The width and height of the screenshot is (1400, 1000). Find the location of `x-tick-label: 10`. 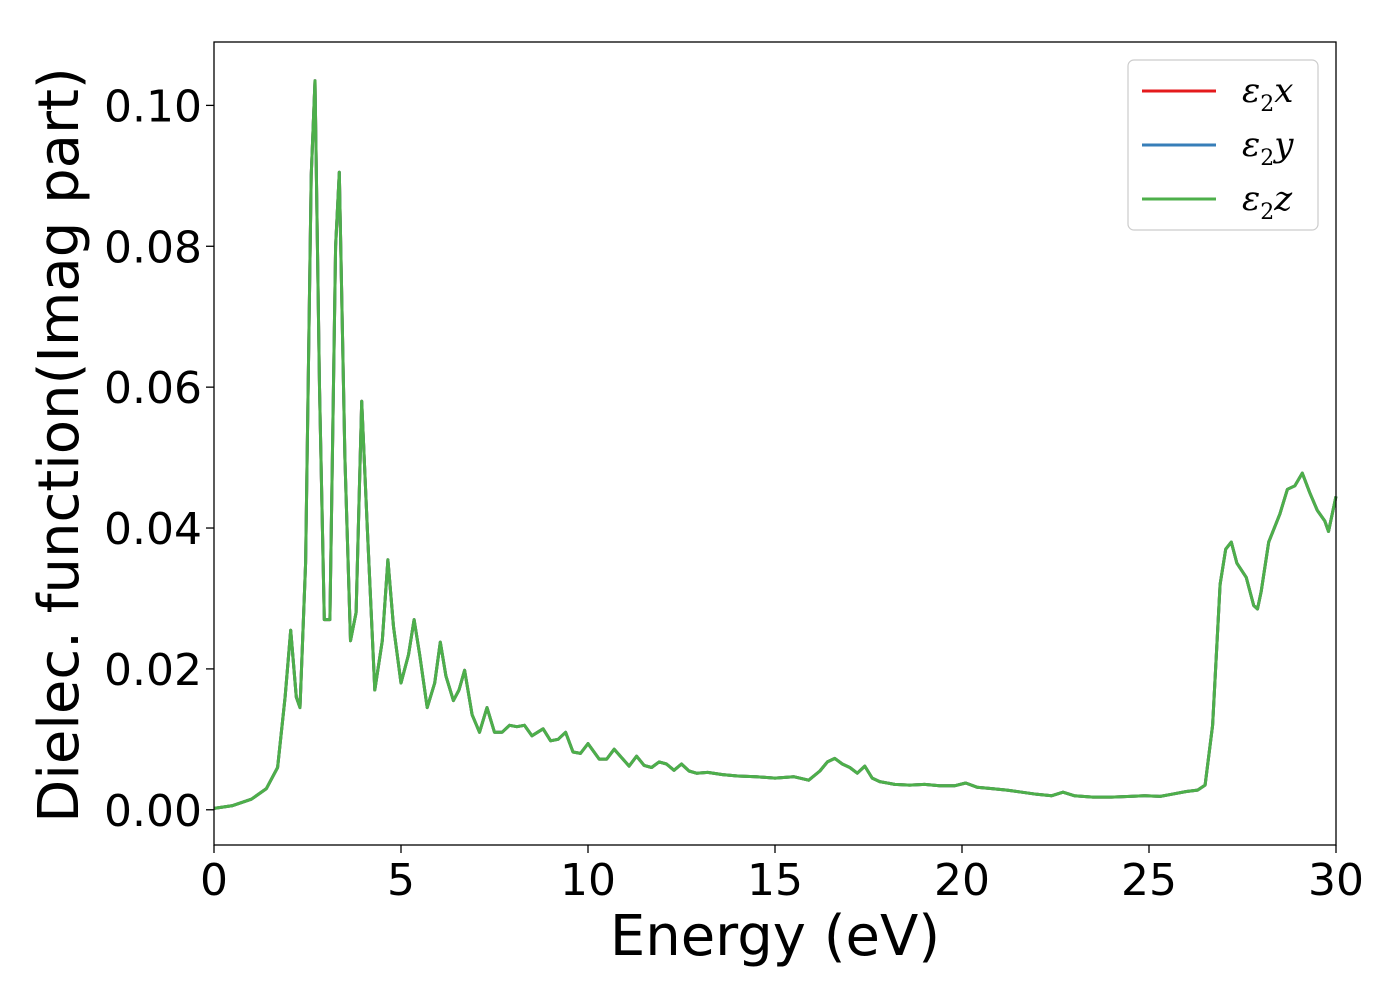

x-tick-label: 10 is located at coordinates (588, 880).